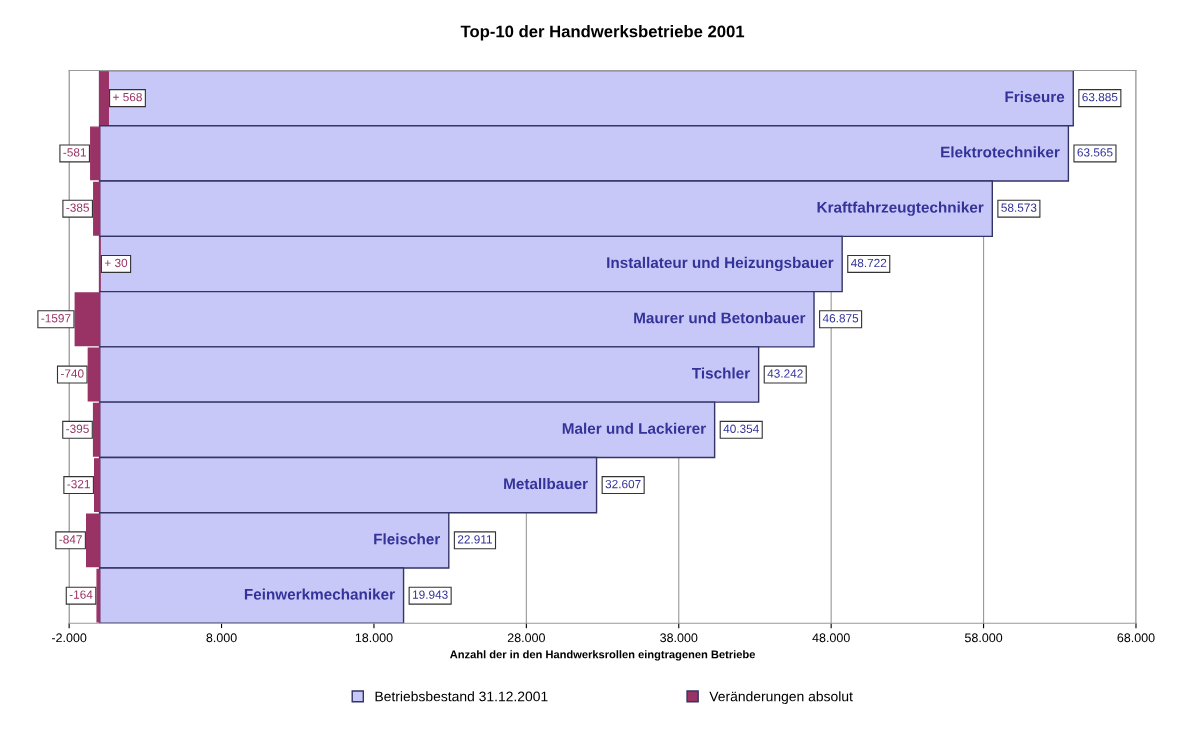 This screenshot has width=1192, height=742. I want to click on data-label: 46.875, so click(840, 318).